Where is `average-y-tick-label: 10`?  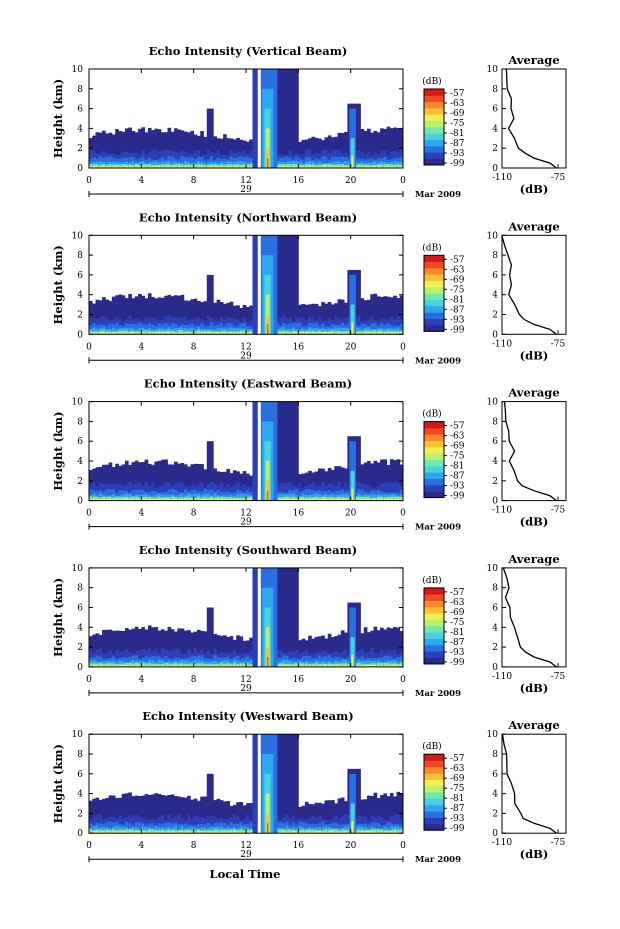
average-y-tick-label: 10 is located at coordinates (493, 70).